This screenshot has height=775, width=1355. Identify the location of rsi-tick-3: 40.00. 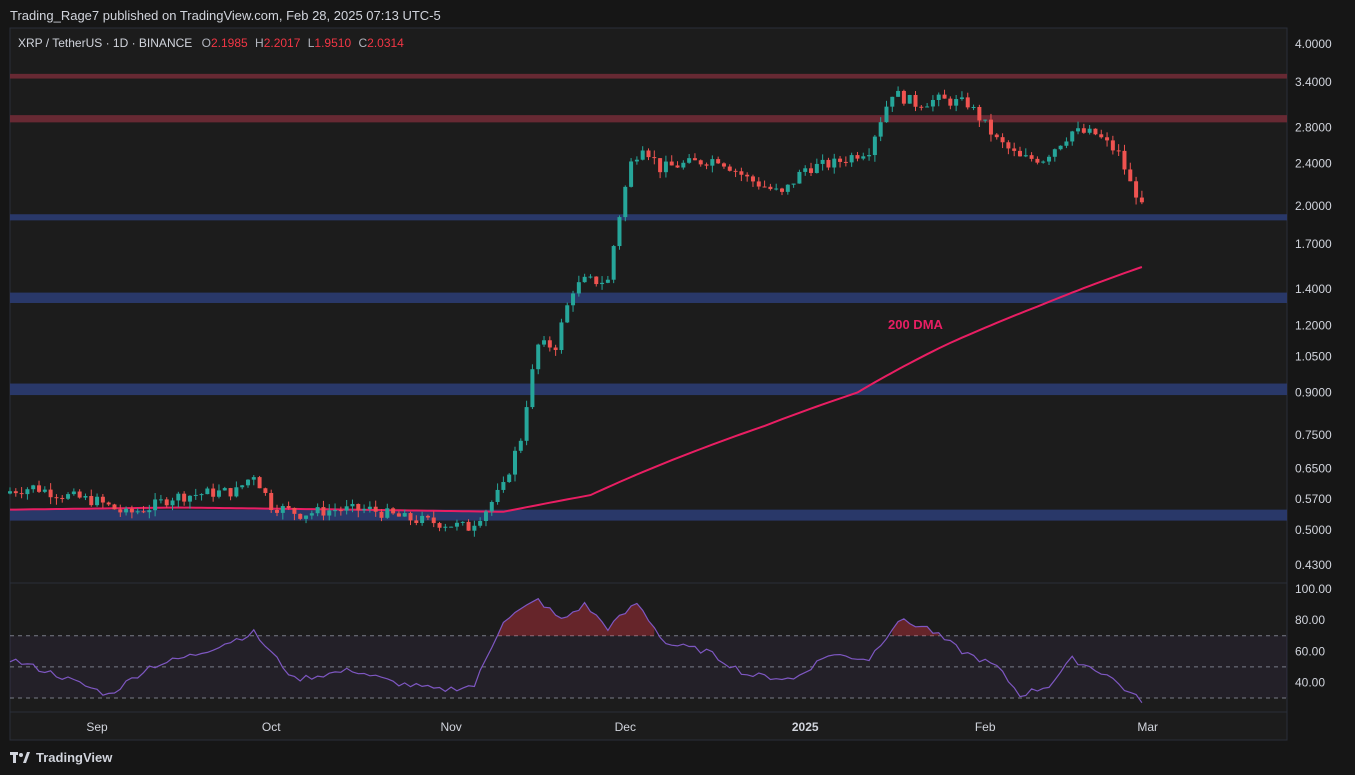
(1310, 682).